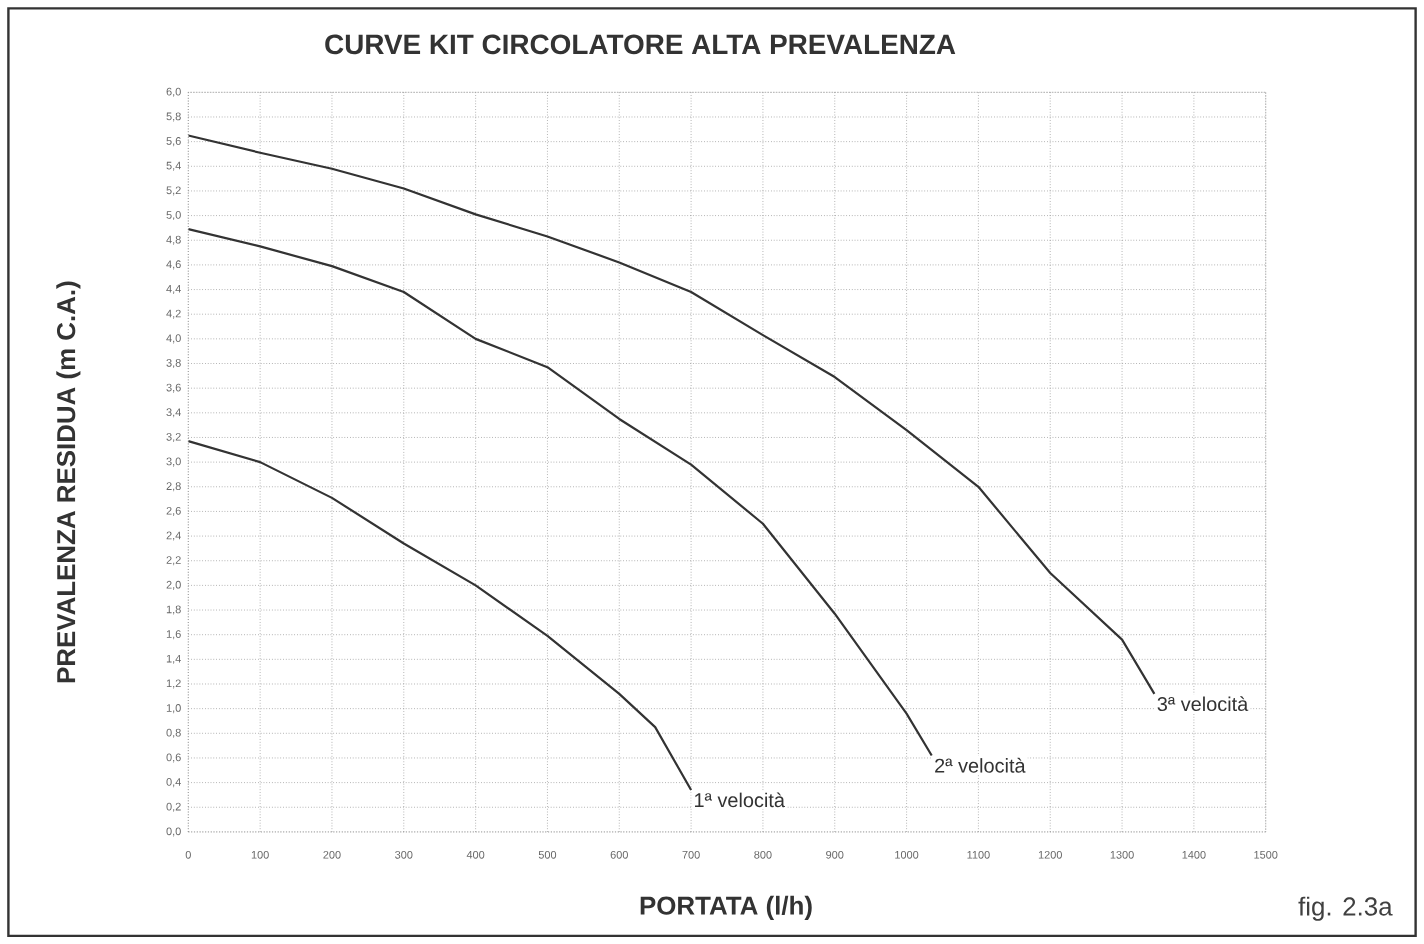  Describe the element at coordinates (1203, 703) in the screenshot. I see `series-label: 3ª velocità` at that location.